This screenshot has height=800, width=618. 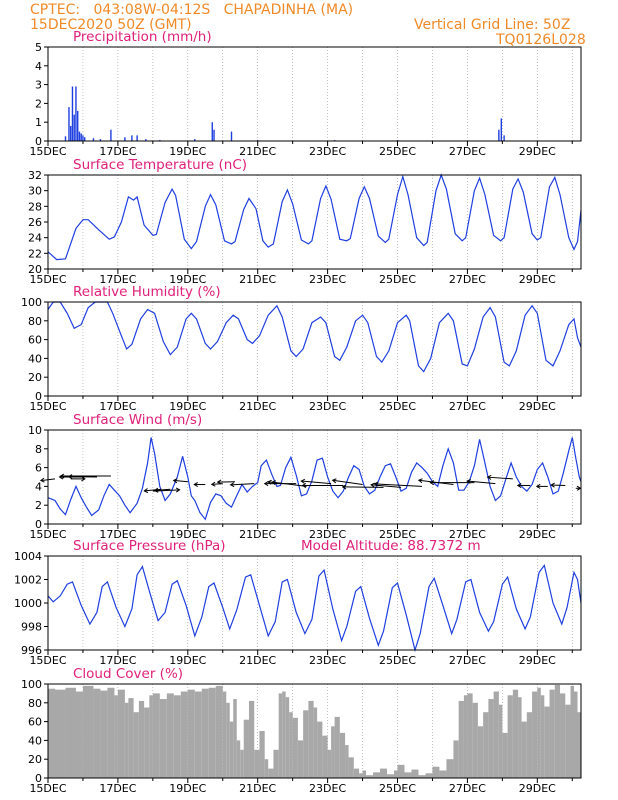 What do you see at coordinates (35, 358) in the screenshot?
I see `y-tick-label: 40` at bounding box center [35, 358].